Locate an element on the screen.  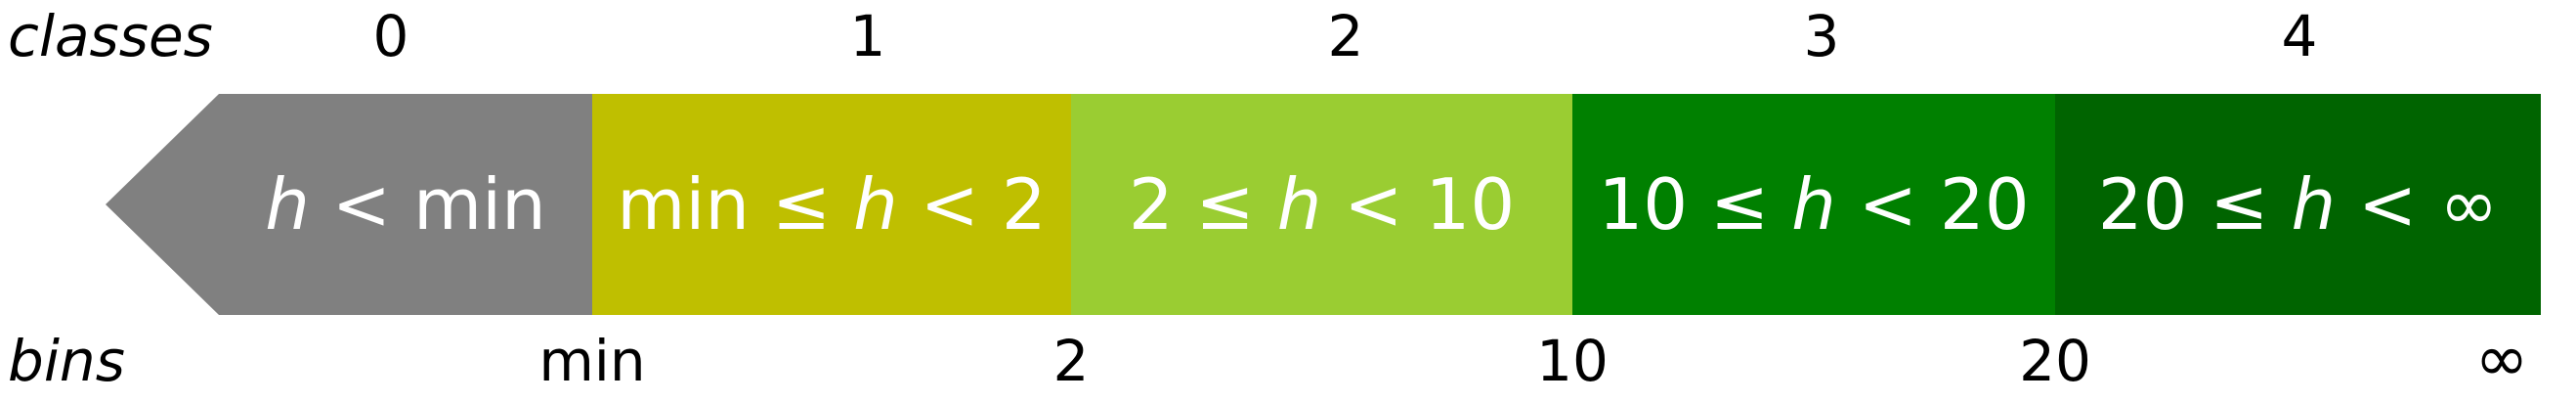
segment-2-label: 2 ≤ h < 10 is located at coordinates (1322, 205).